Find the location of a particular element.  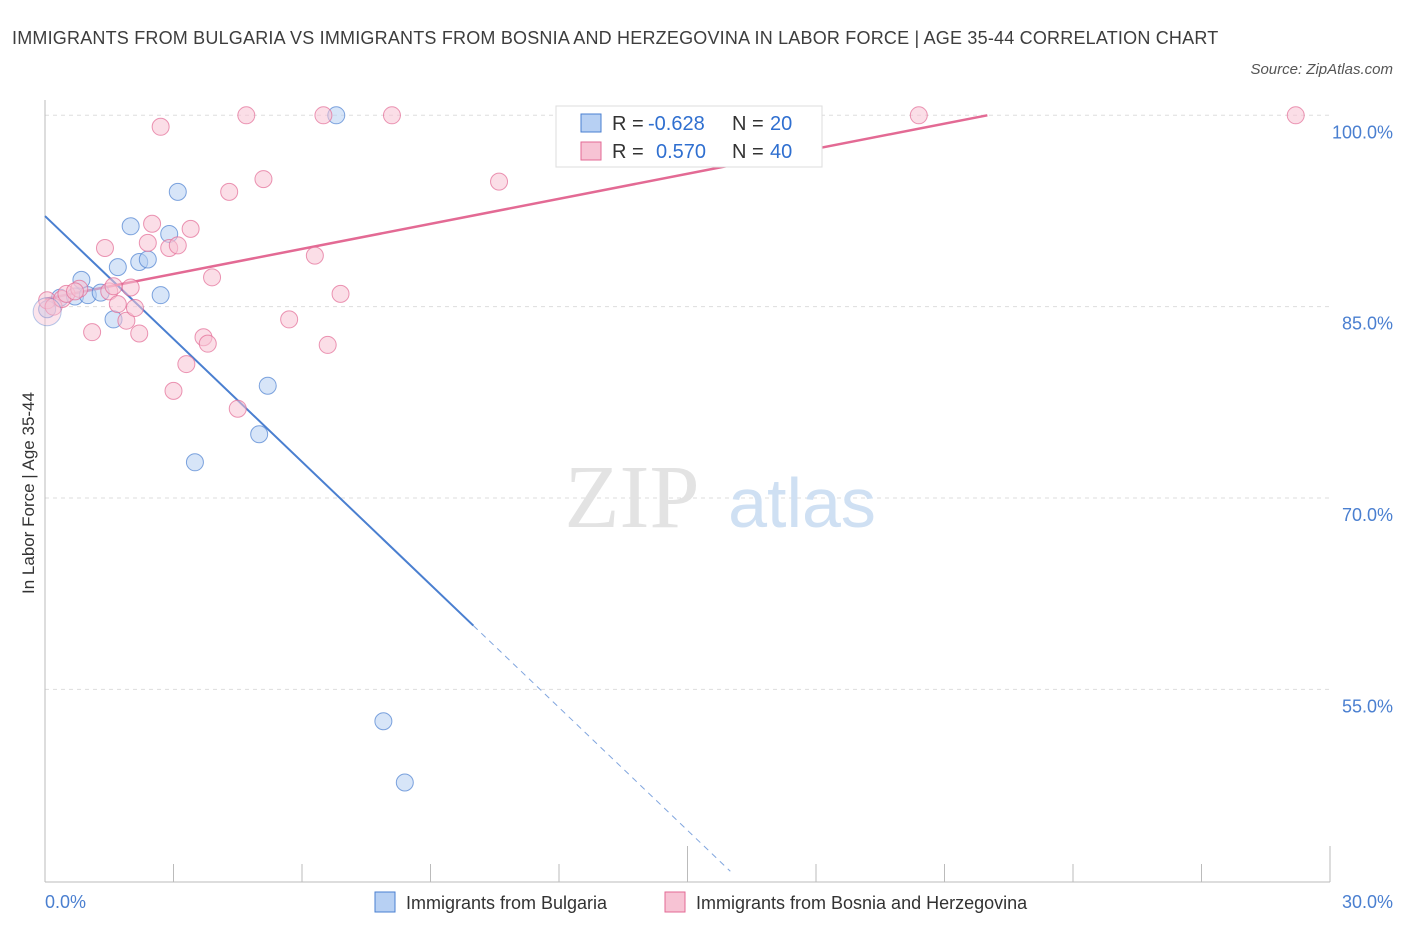

legend-box: R = -0.628 N = 20 R = 0.570 N = 40 is located at coordinates (689, 136).